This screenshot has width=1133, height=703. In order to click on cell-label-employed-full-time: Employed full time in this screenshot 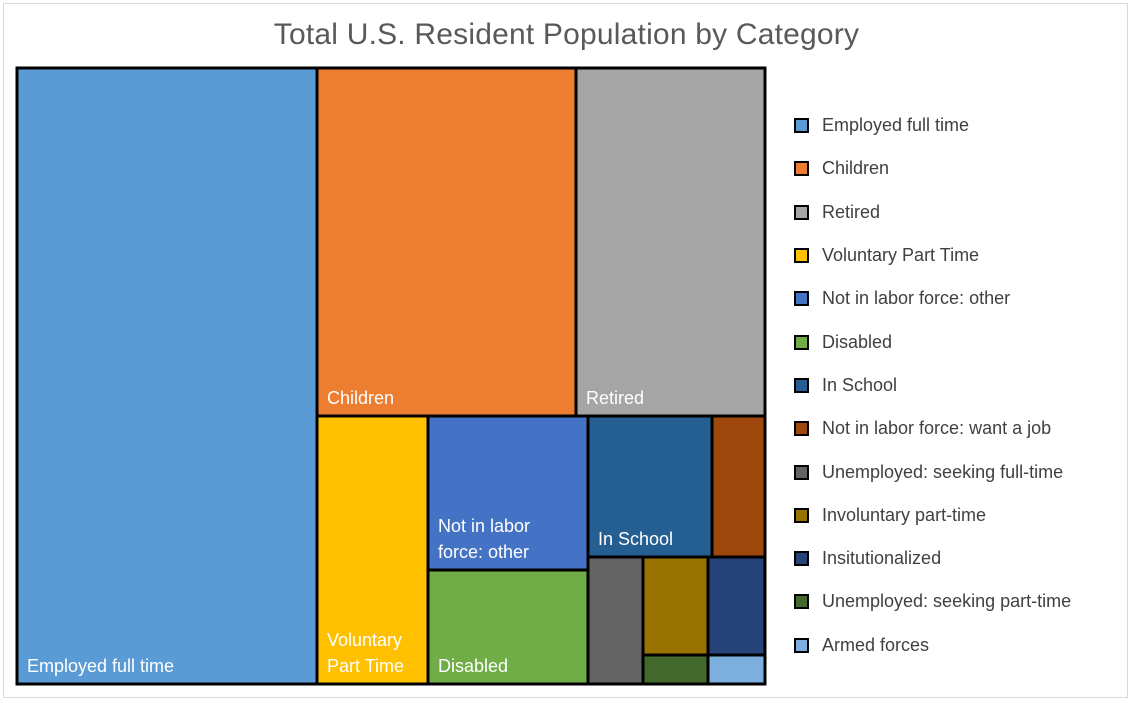, I will do `click(100, 666)`.